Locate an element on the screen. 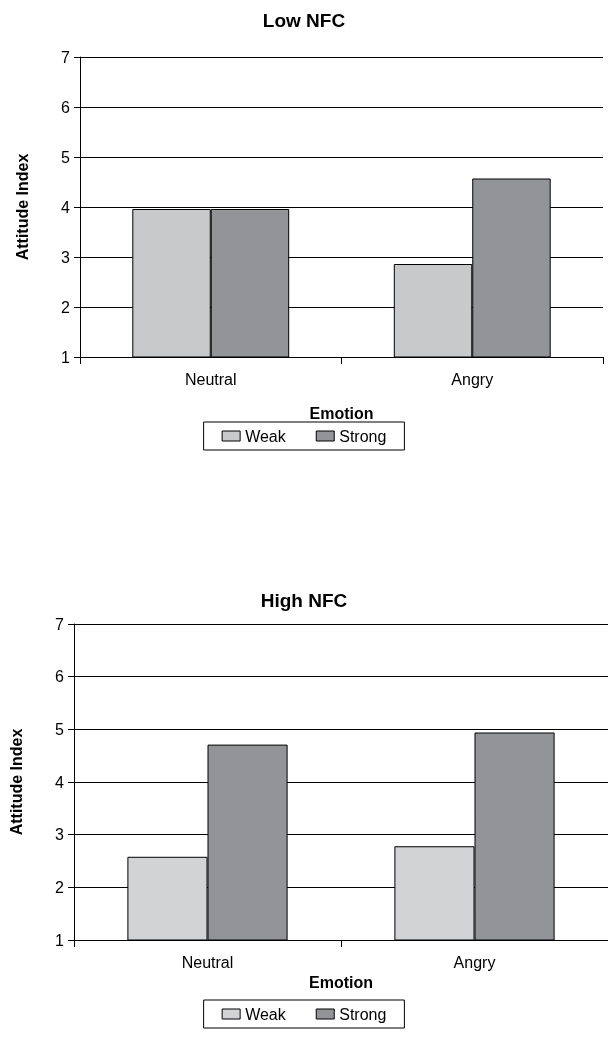  chart-title: High NFC is located at coordinates (304, 600).